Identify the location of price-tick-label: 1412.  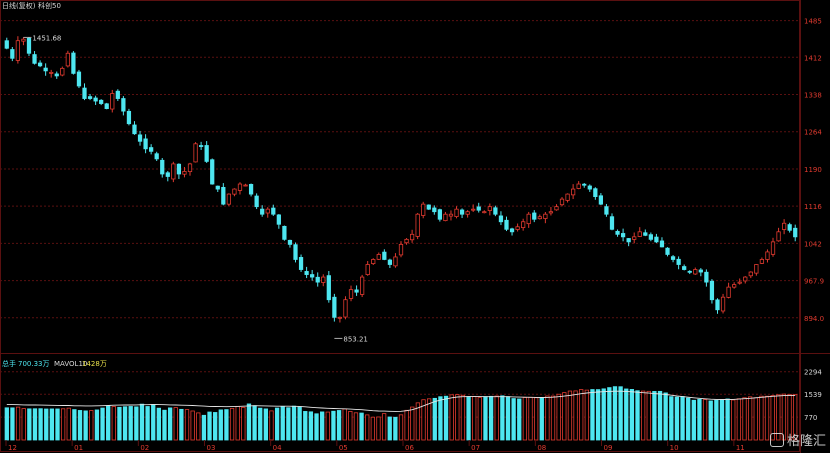
(813, 58).